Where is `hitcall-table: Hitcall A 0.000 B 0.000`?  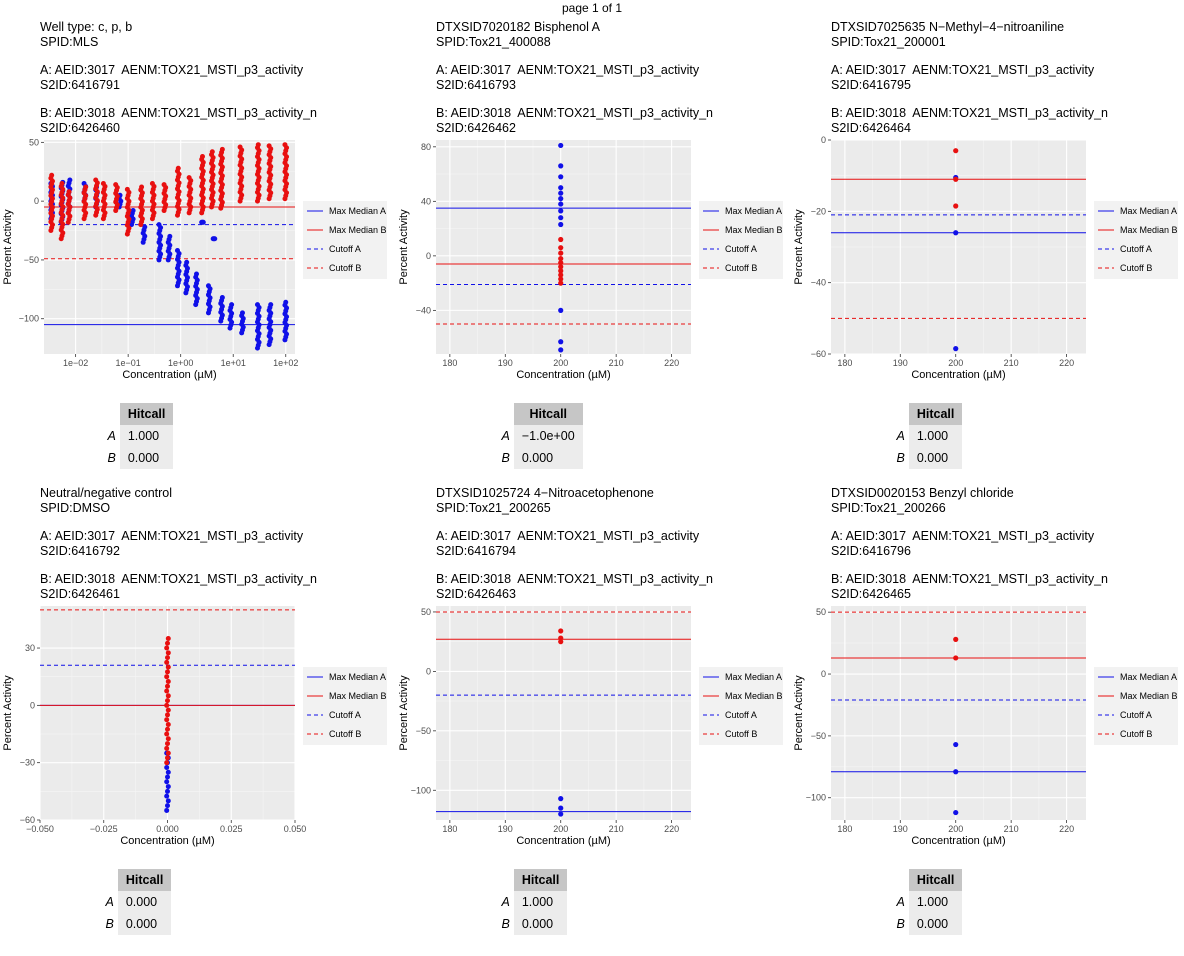
hitcall-table: Hitcall A 0.000 B 0.000 is located at coordinates (134, 902).